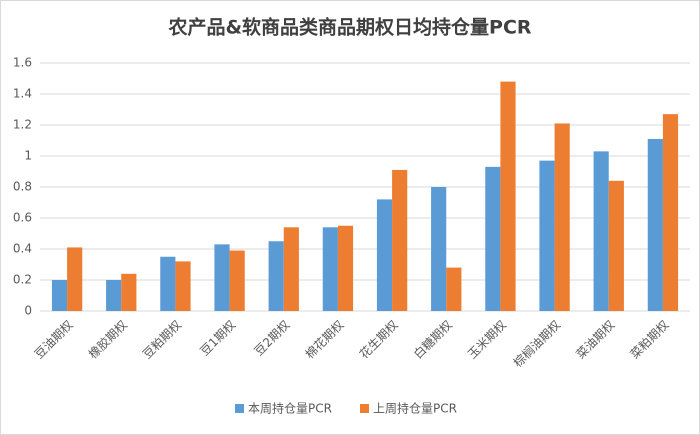 Image resolution: width=700 pixels, height=435 pixels. What do you see at coordinates (290, 408) in the screenshot?
I see `legend-label: 本周持仓量PCR` at bounding box center [290, 408].